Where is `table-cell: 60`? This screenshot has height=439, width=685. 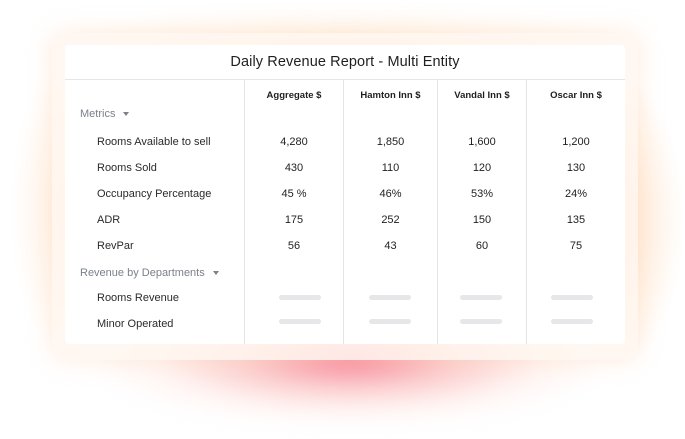 table-cell: 60 is located at coordinates (482, 246).